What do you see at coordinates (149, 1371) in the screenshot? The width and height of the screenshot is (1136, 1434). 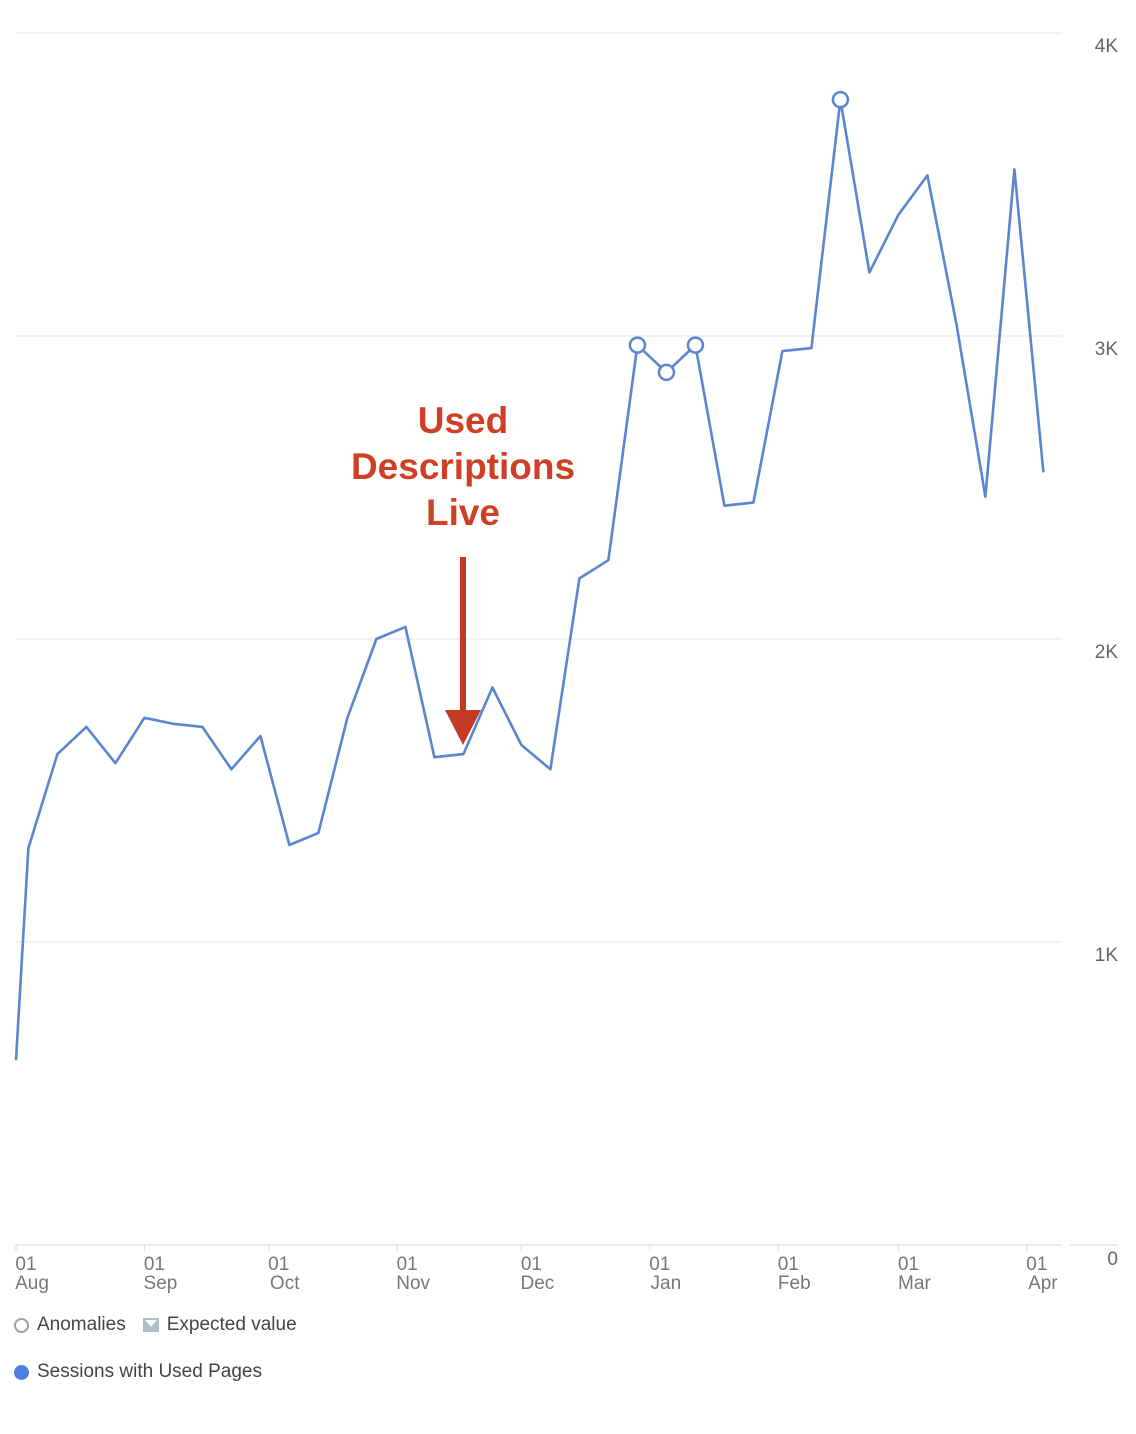 I see `legend-label-sessions: Sessions with Used Pages` at bounding box center [149, 1371].